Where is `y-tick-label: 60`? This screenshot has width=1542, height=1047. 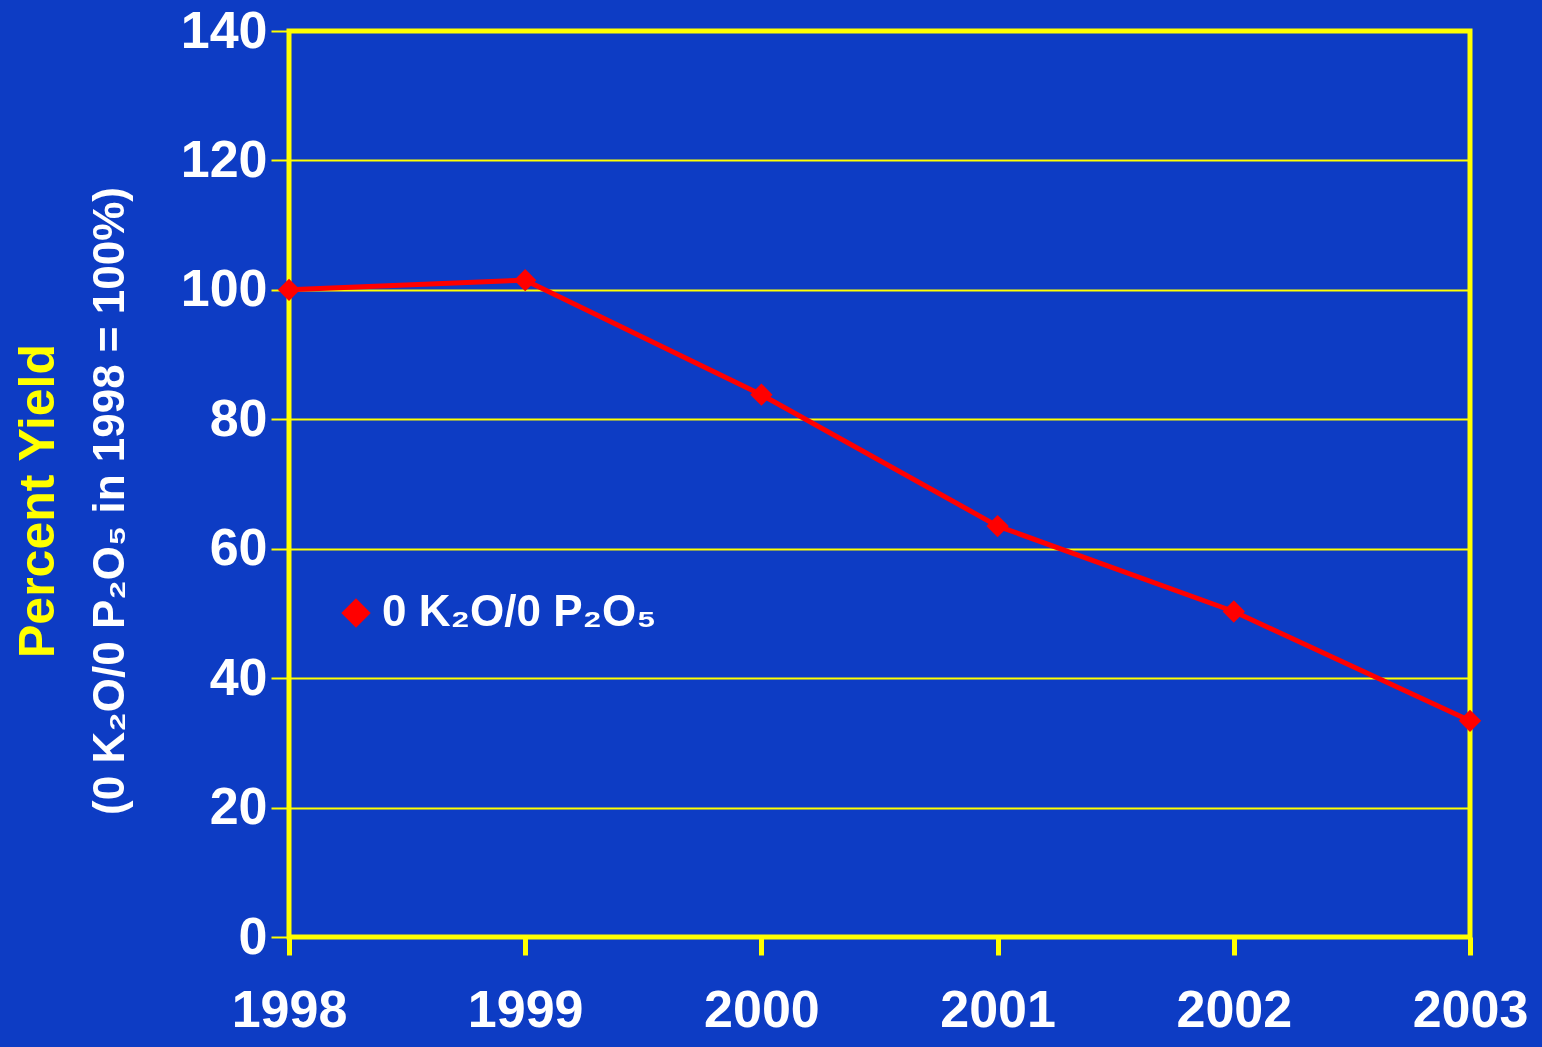
y-tick-label: 60 is located at coordinates (238, 547).